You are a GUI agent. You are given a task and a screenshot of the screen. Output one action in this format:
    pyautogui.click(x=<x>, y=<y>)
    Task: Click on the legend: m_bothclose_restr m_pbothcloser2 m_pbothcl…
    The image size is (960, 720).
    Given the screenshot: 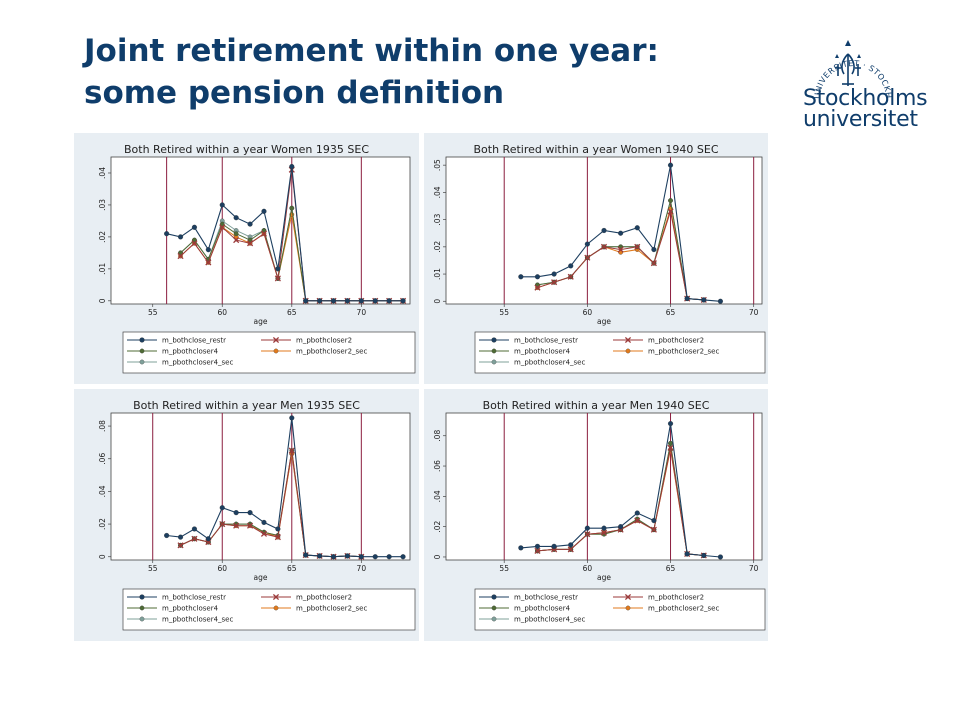 What is the action you would take?
    pyautogui.click(x=269, y=352)
    